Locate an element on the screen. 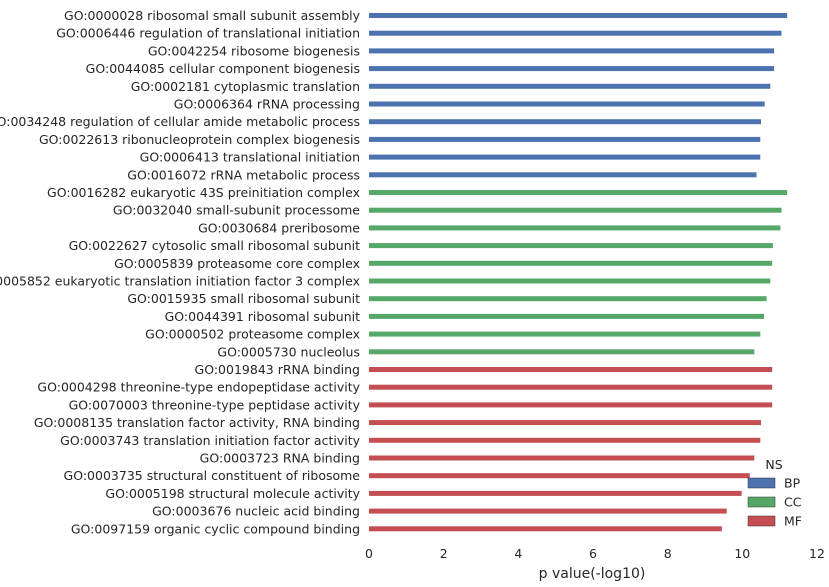 The width and height of the screenshot is (829, 587). legend-label-cc: CC is located at coordinates (793, 502).